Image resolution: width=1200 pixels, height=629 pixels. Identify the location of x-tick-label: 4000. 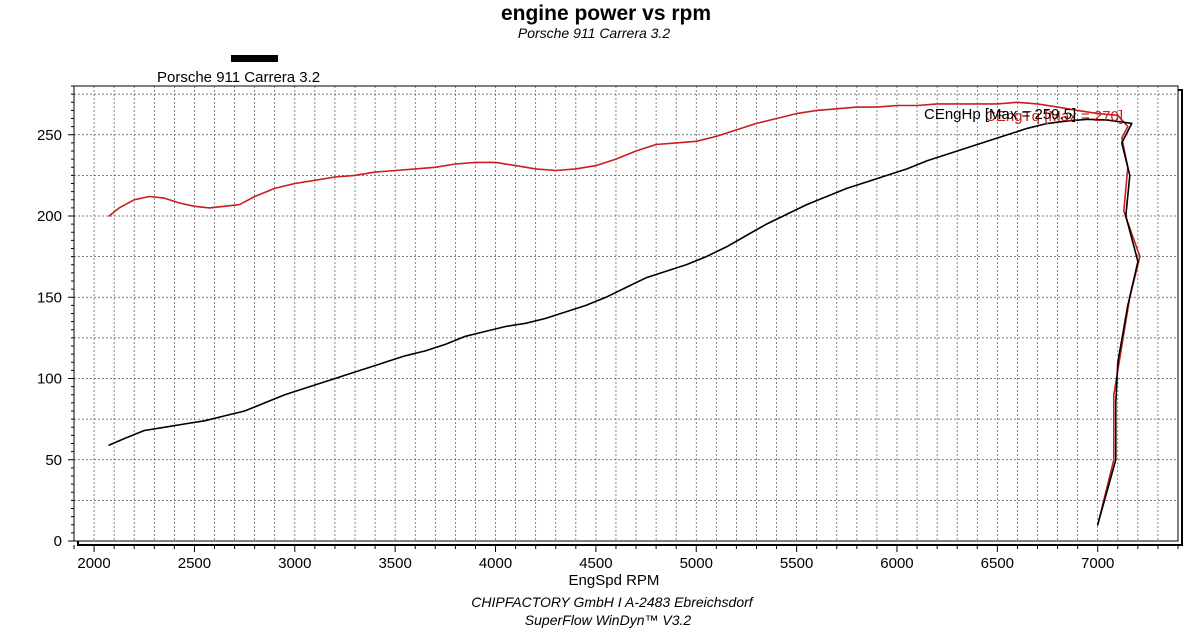
(495, 563).